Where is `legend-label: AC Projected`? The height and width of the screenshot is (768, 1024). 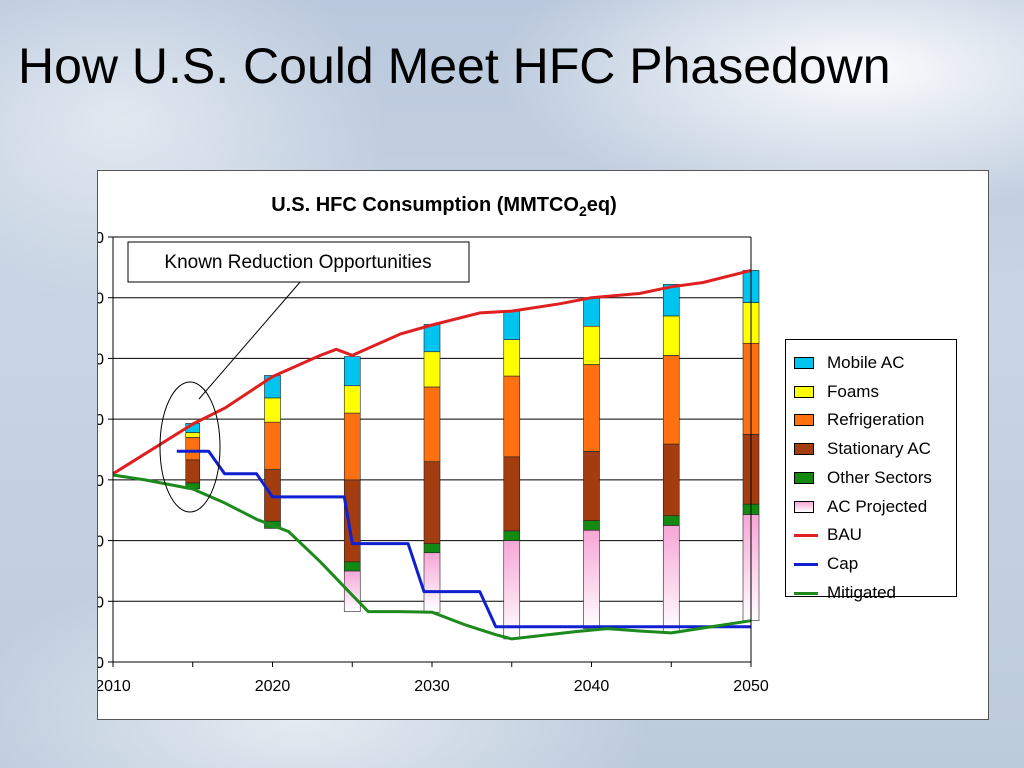 legend-label: AC Projected is located at coordinates (877, 506).